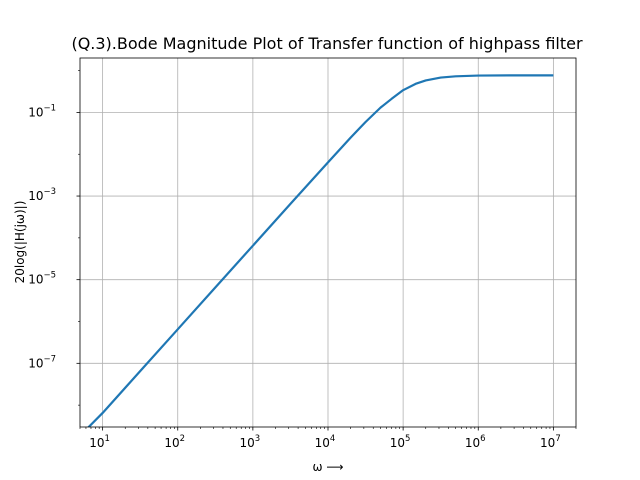 The height and width of the screenshot is (480, 640). I want to click on x-tick-label: 10¹, so click(99, 442).